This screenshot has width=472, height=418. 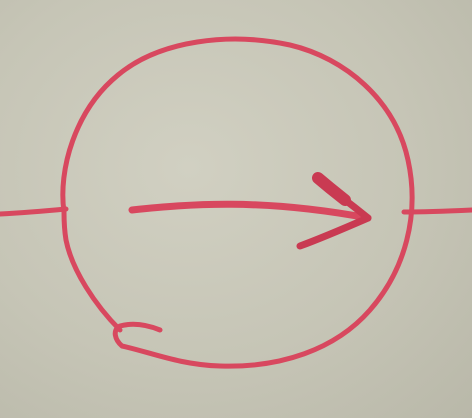 What do you see at coordinates (331, 189) in the screenshot?
I see `arrow-head-tip-blot` at bounding box center [331, 189].